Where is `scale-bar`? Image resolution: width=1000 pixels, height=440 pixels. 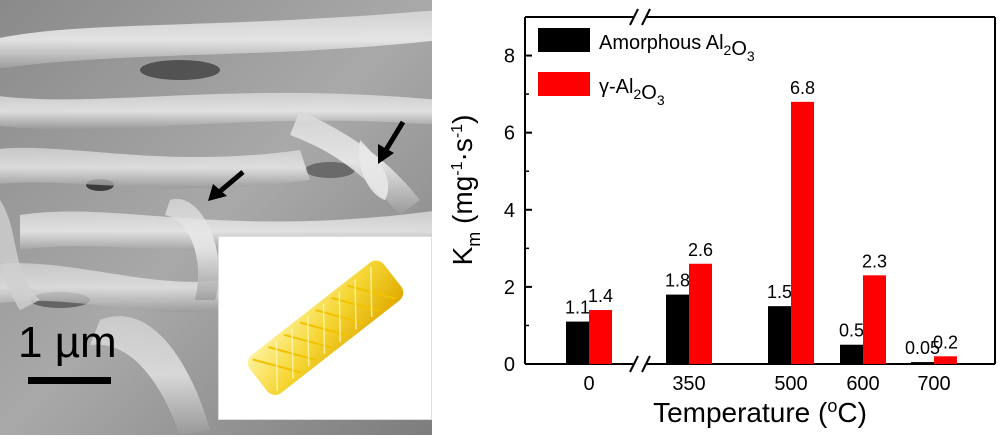 scale-bar is located at coordinates (69, 380).